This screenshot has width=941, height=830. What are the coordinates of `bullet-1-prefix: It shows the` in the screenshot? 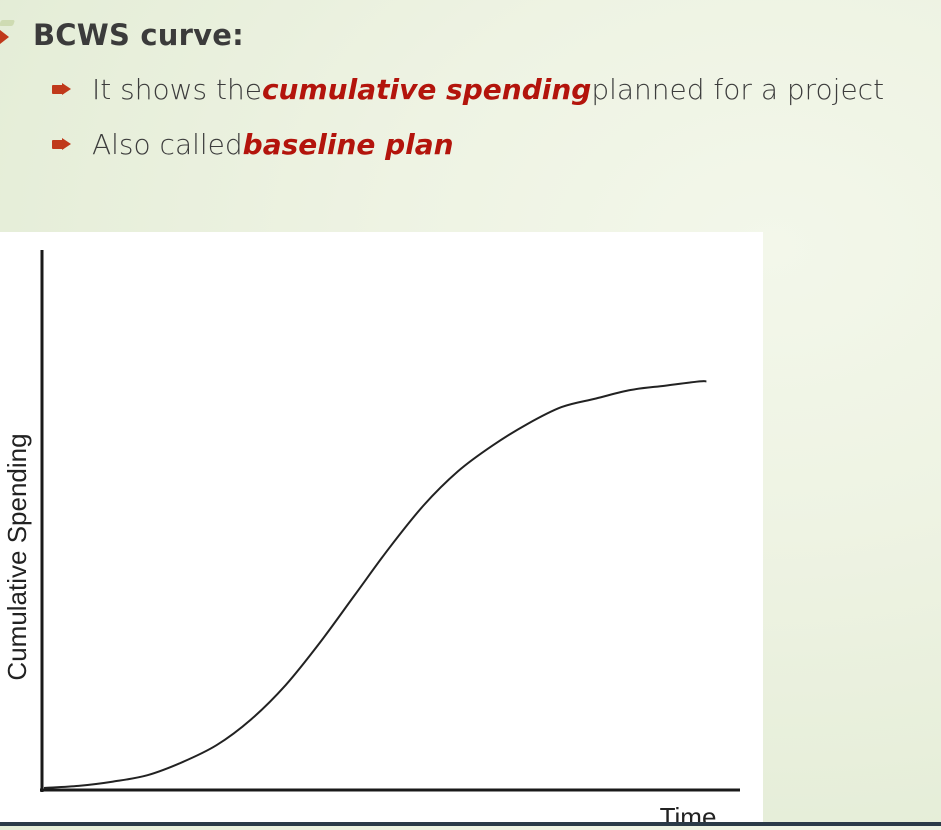 It's located at (177, 89).